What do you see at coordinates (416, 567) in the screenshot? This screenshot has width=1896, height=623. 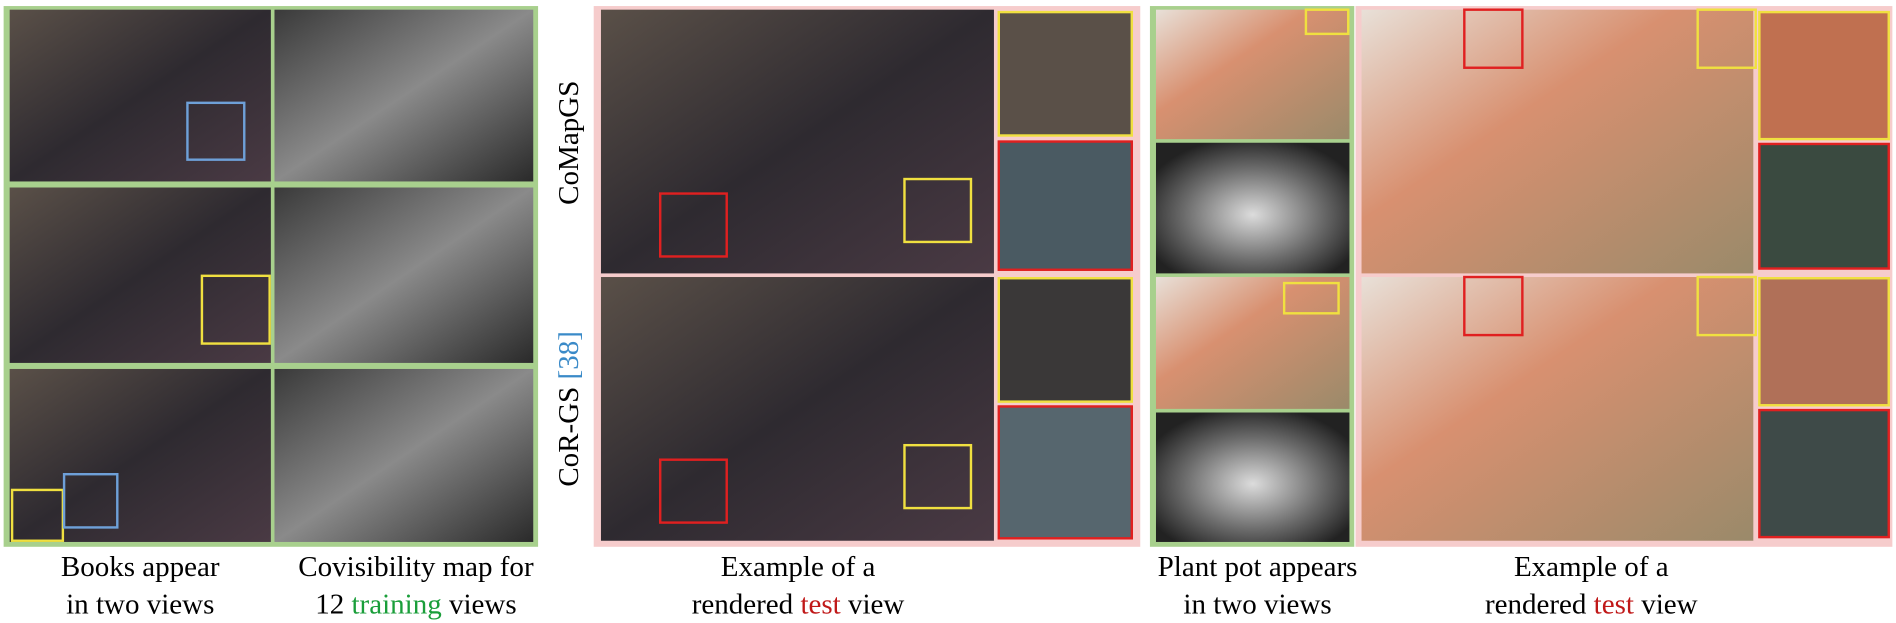 I see `caption-line: Covisibility map for` at bounding box center [416, 567].